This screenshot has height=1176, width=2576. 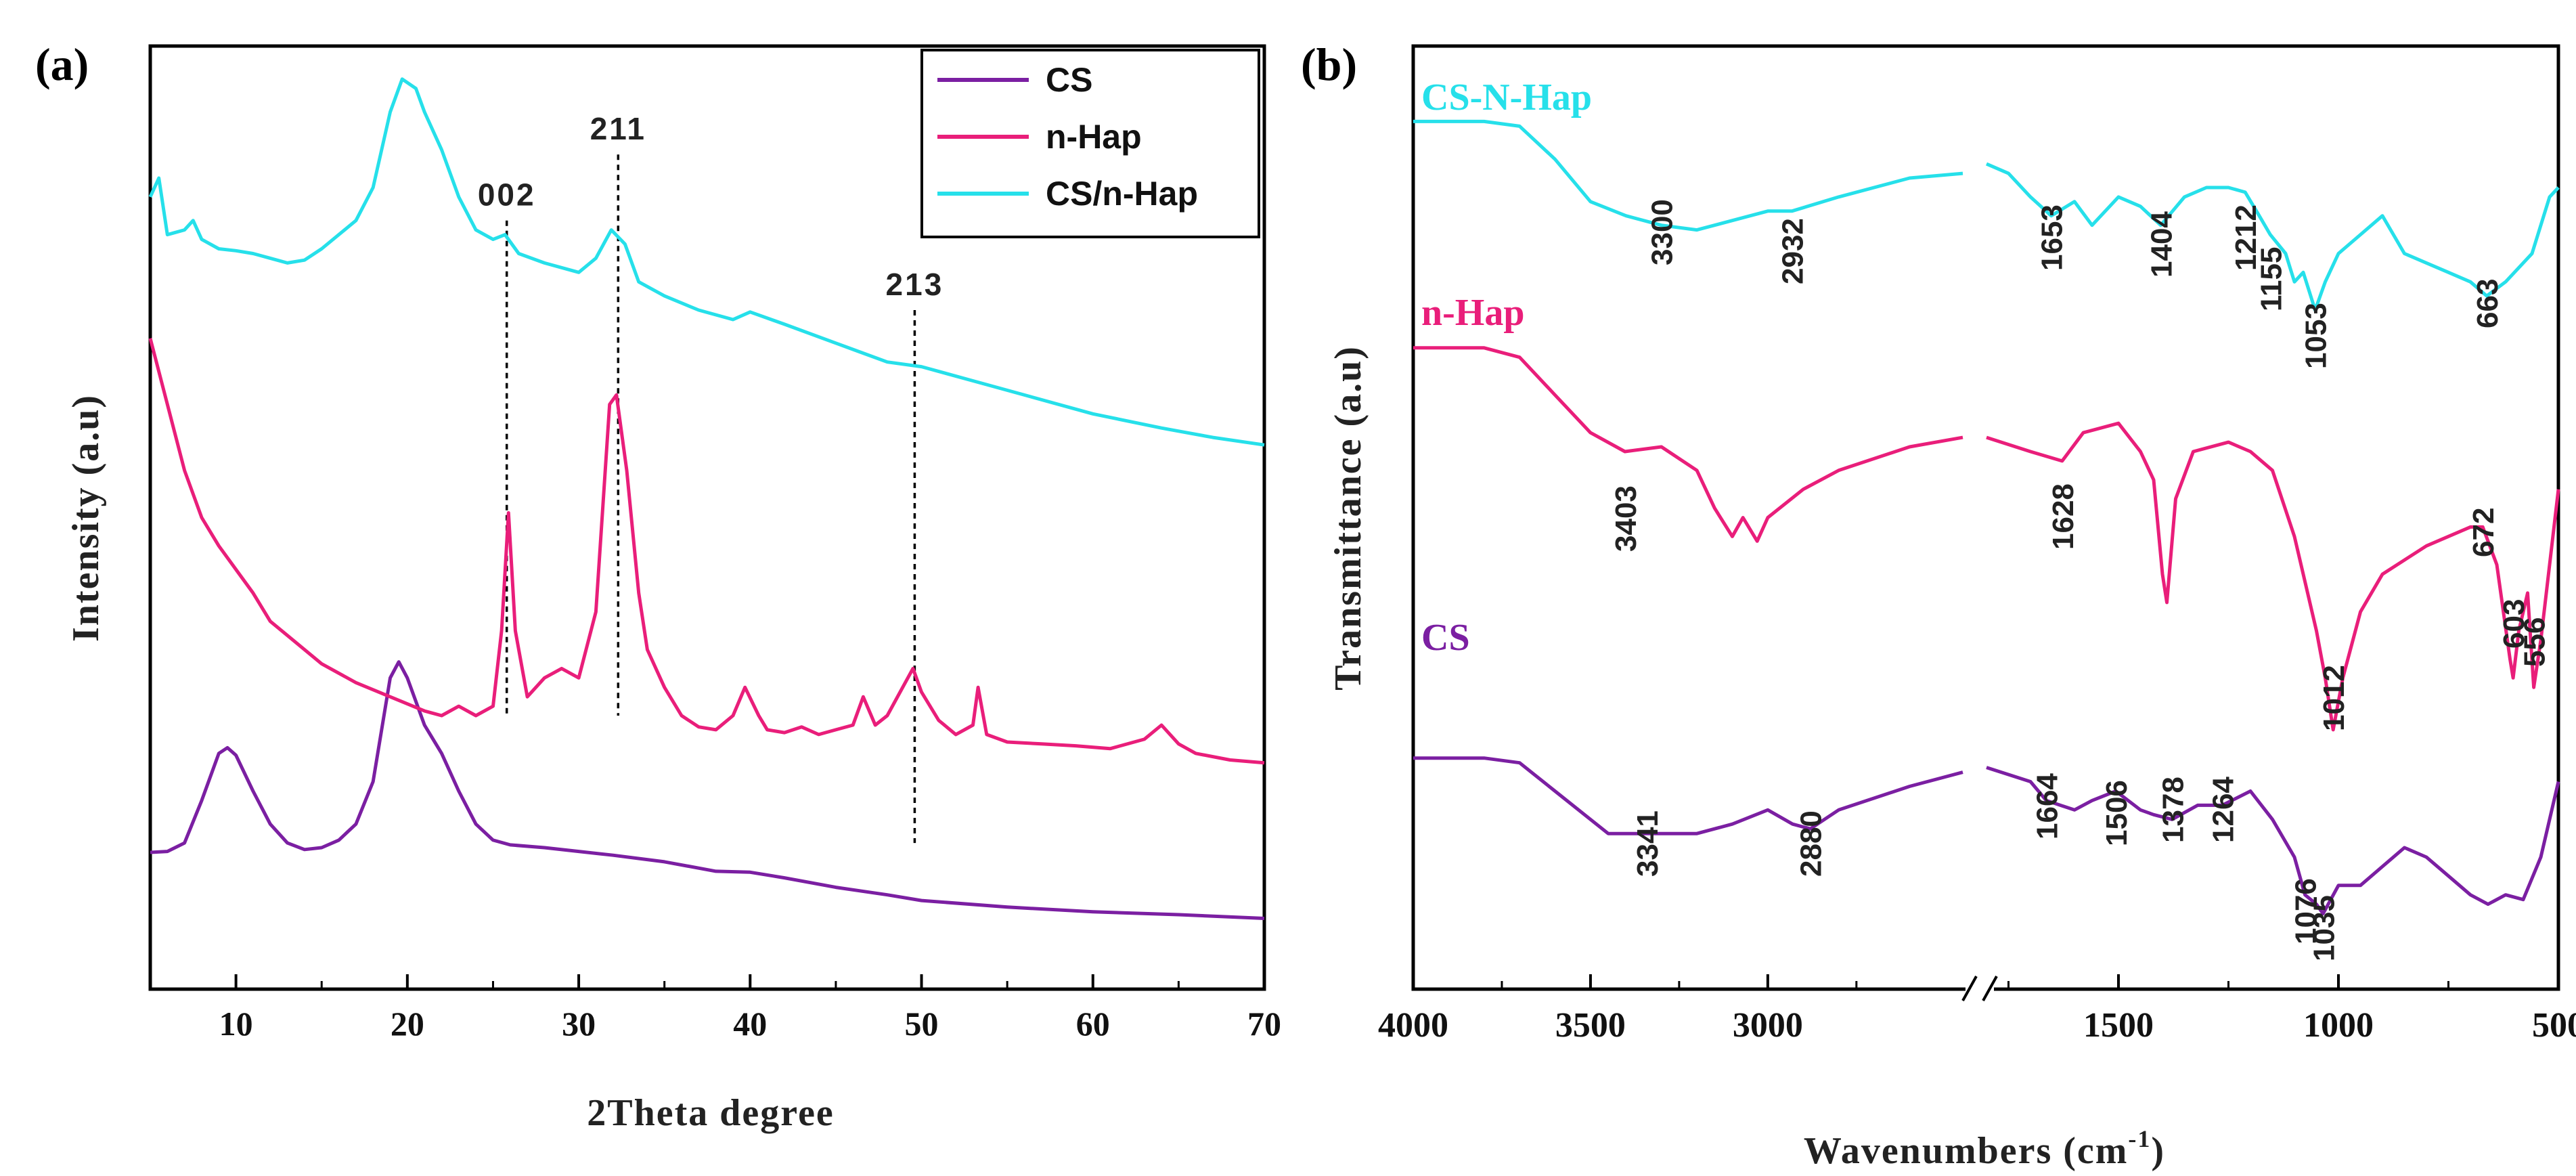 I want to click on peak-label: 663, so click(x=2487, y=303).